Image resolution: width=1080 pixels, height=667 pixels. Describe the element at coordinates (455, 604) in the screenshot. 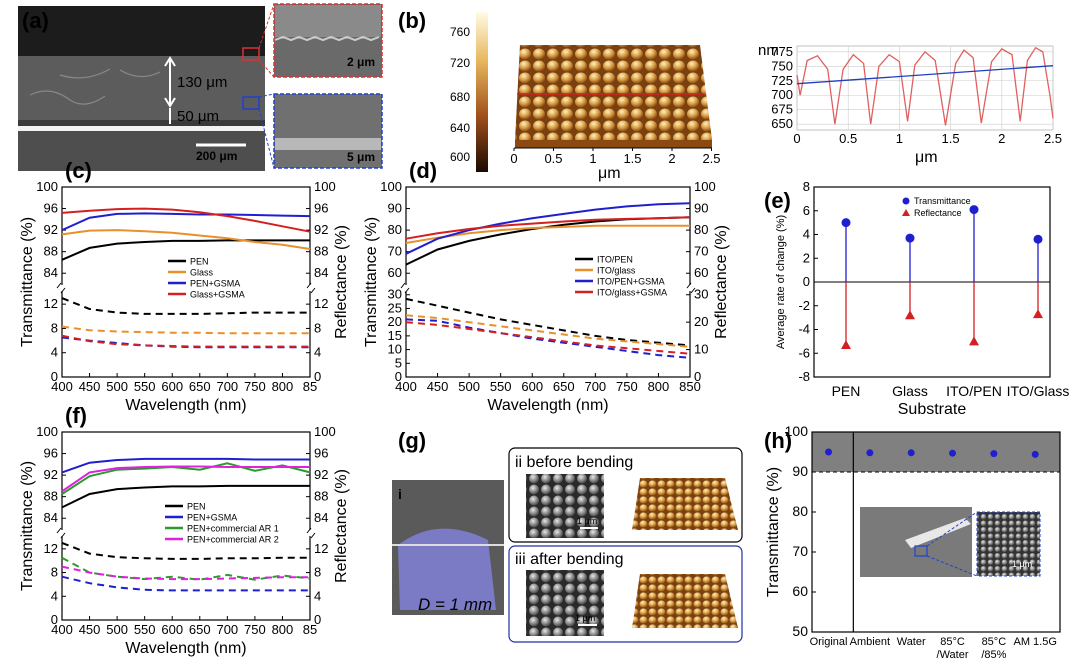

I see `photo-caption: D = 1 mm` at that location.